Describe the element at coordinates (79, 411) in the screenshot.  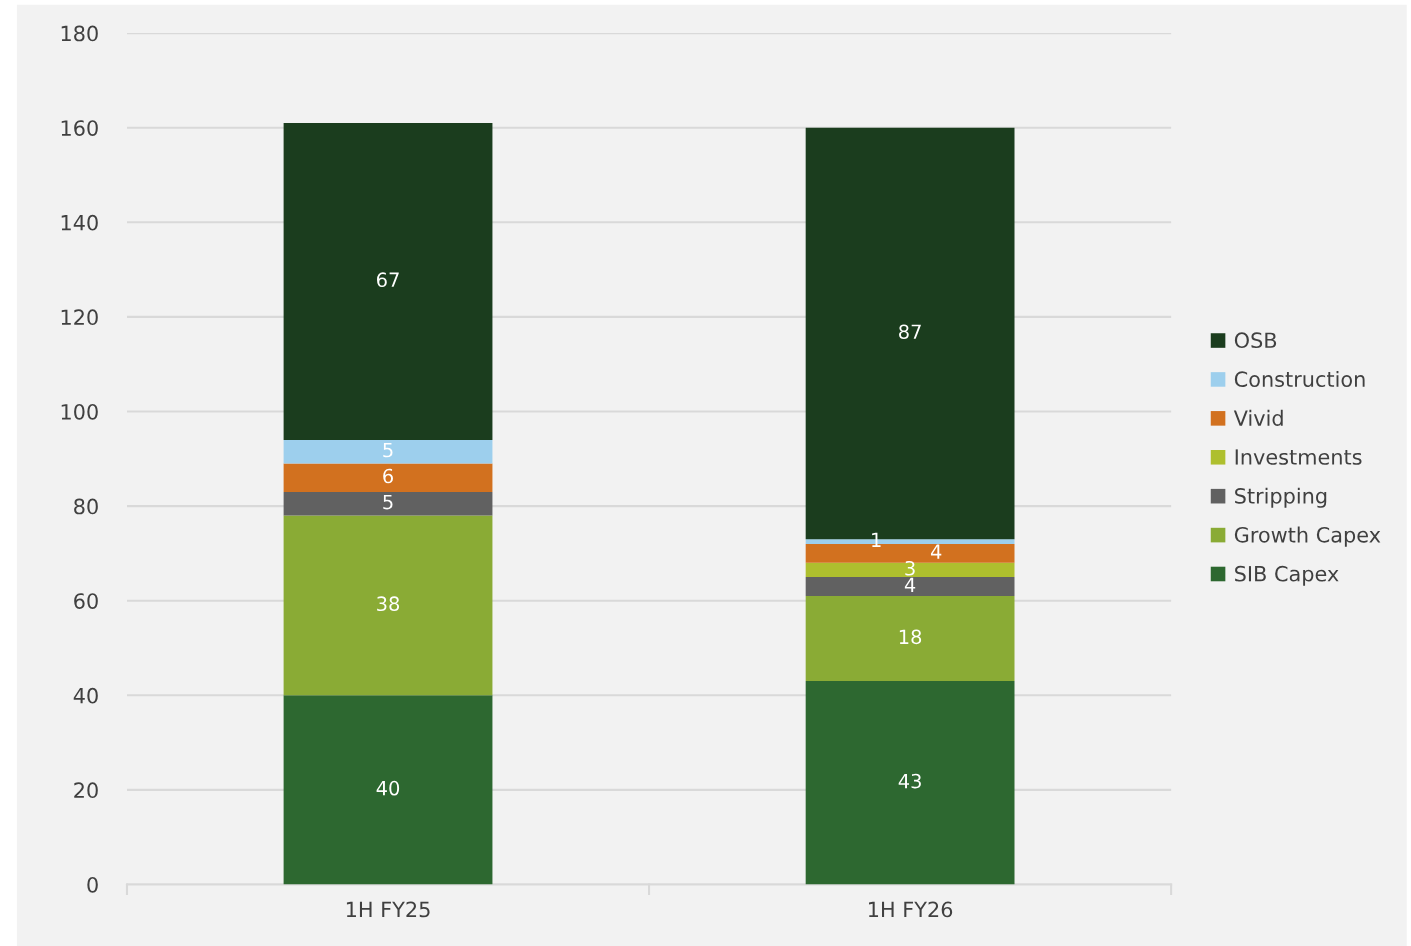
I see `y-tick-label: 100` at that location.